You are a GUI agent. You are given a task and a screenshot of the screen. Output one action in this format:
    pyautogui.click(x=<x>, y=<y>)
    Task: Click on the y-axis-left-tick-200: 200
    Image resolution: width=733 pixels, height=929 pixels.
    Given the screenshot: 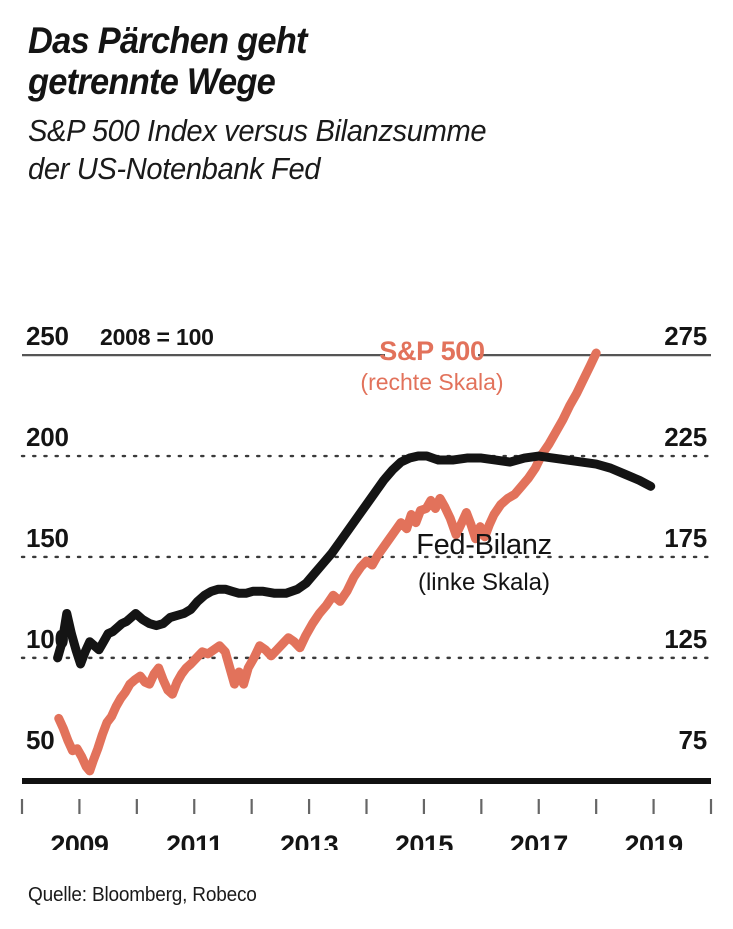 What is the action you would take?
    pyautogui.click(x=47, y=437)
    